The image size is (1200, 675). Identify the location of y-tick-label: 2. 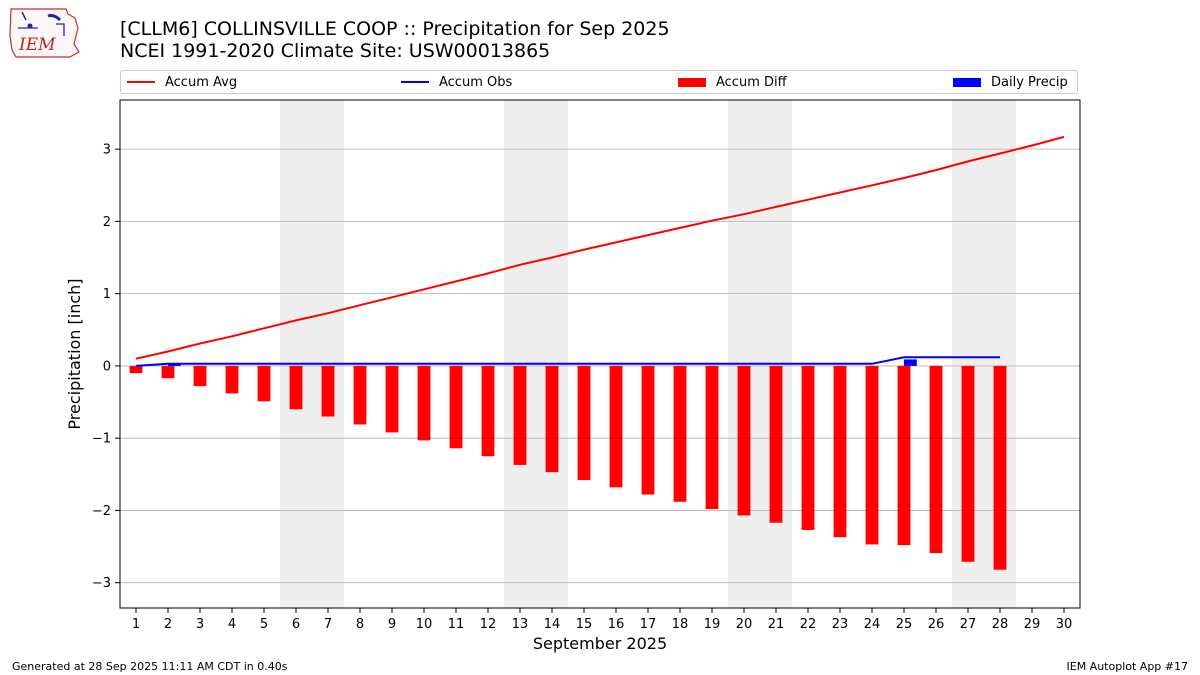
(107, 222).